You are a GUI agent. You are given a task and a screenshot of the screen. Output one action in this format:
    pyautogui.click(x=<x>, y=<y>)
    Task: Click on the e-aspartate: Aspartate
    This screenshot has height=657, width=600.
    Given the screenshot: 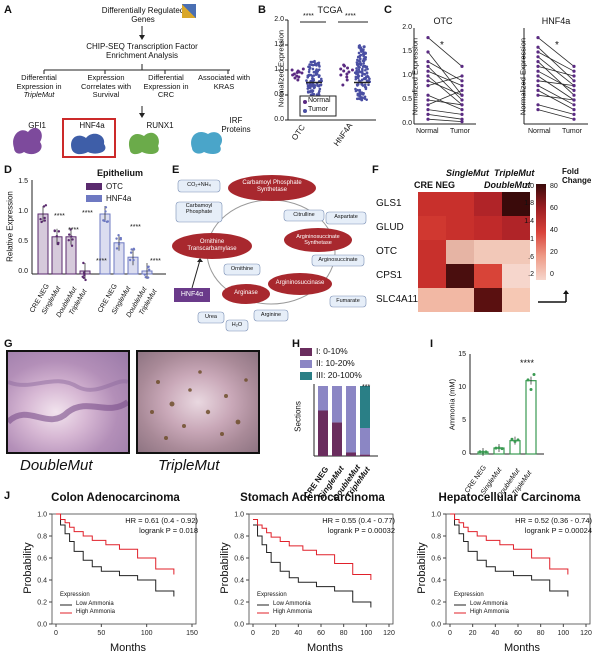 What is the action you would take?
    pyautogui.click(x=346, y=217)
    